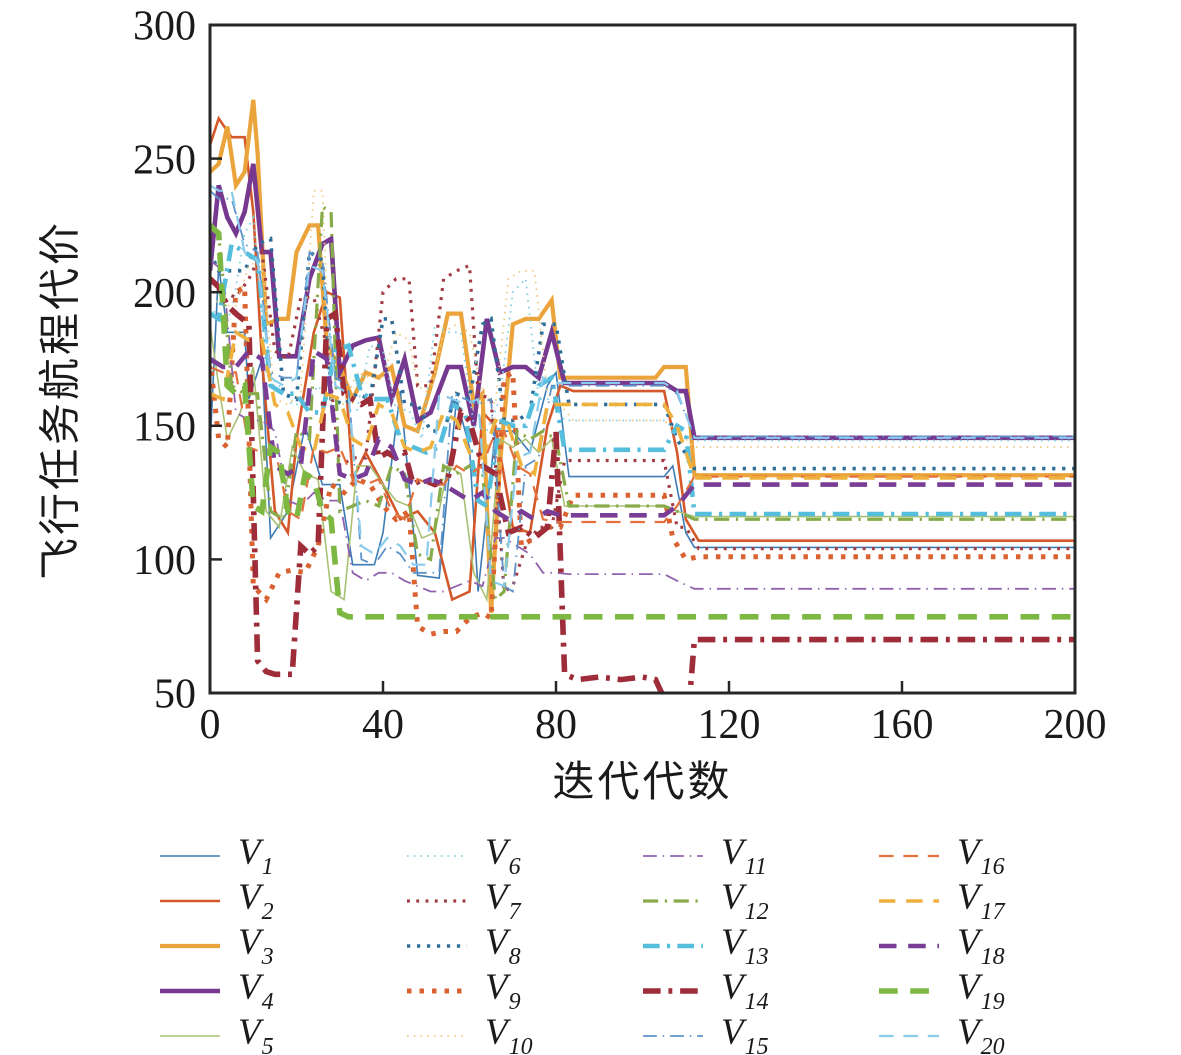  Describe the element at coordinates (256, 1033) in the screenshot. I see `legend-label-V5: V5` at that location.